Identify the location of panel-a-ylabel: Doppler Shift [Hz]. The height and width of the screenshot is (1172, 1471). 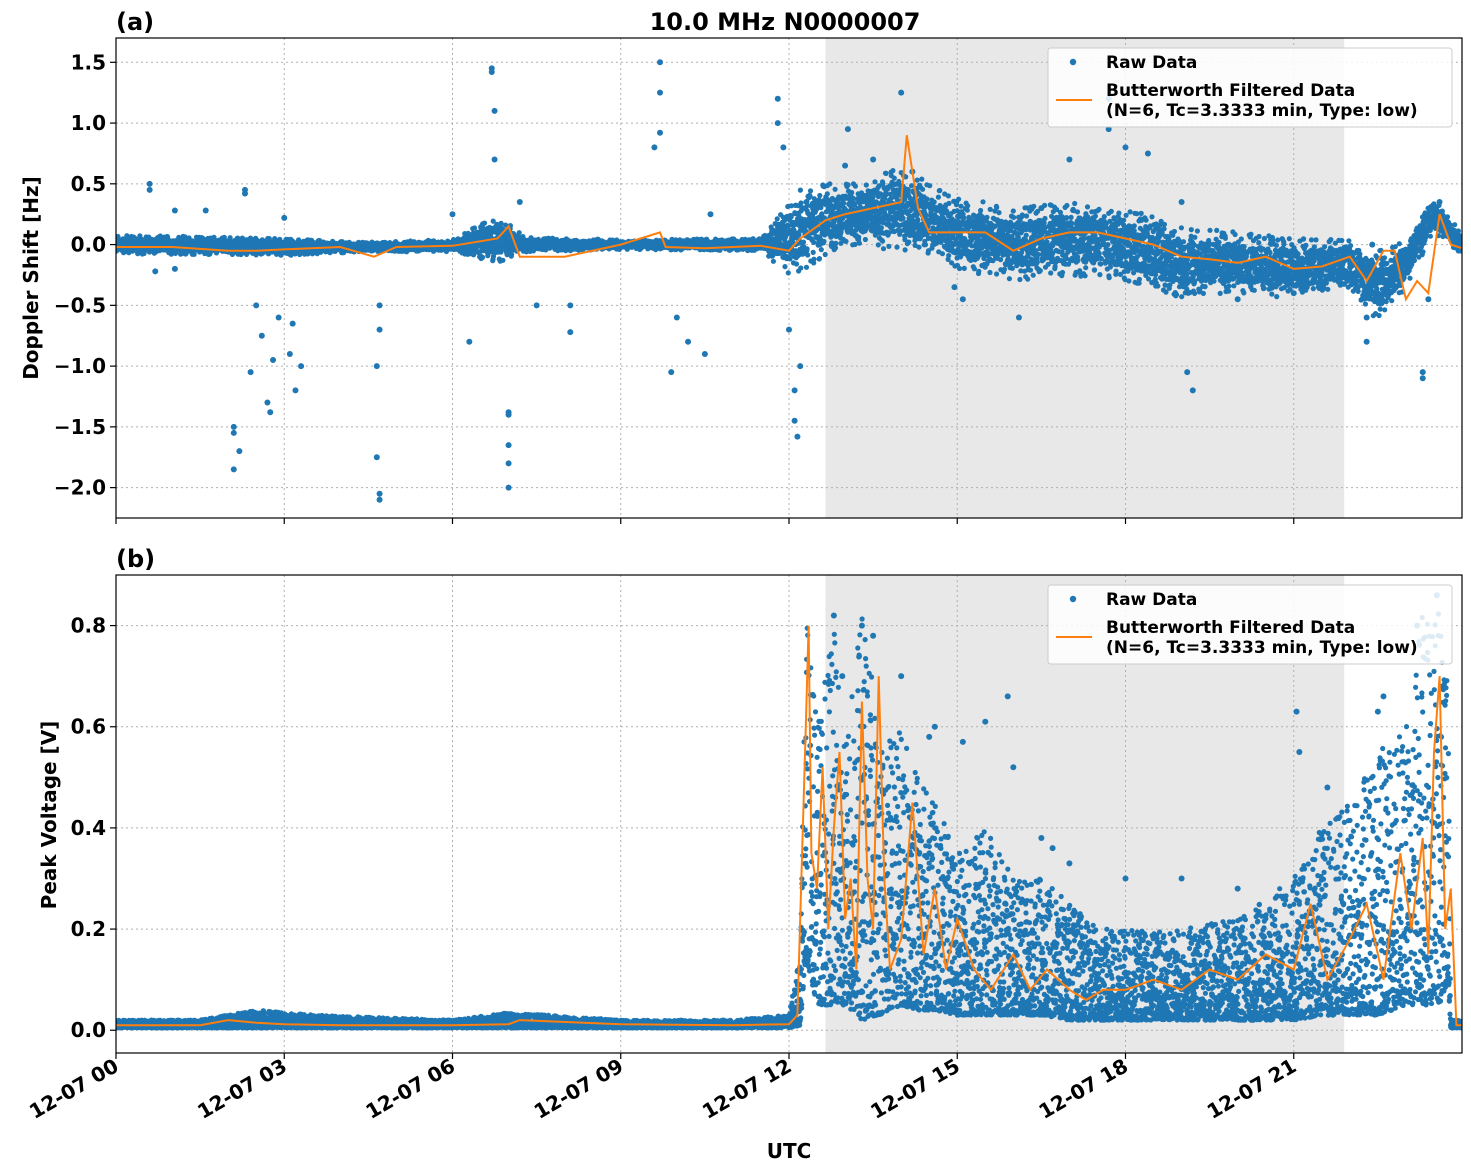
(31, 278).